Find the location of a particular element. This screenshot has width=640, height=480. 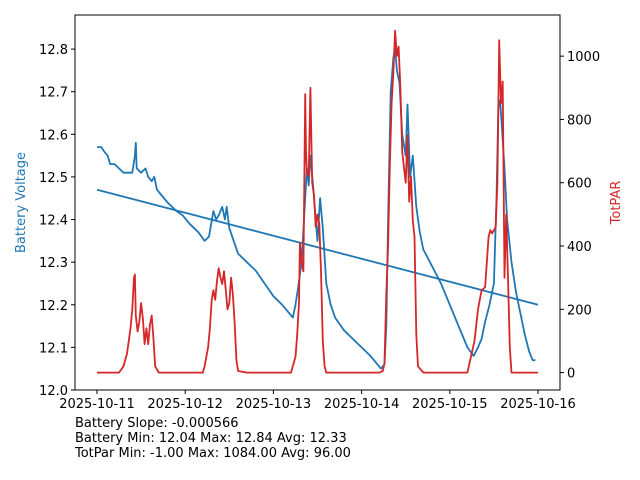

x-tick-label: 2025-10-11 is located at coordinates (97, 404).